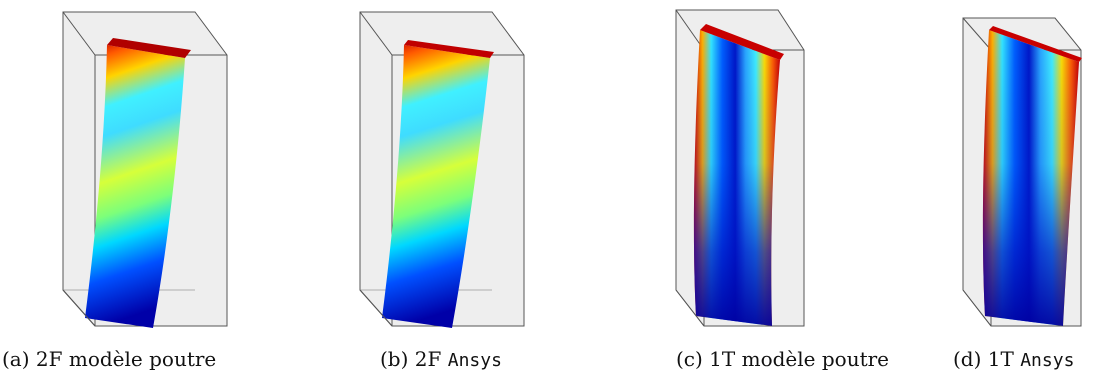 This screenshot has height=390, width=1103. I want to click on torsion-mode-plot-beam-model, so click(740, 168).